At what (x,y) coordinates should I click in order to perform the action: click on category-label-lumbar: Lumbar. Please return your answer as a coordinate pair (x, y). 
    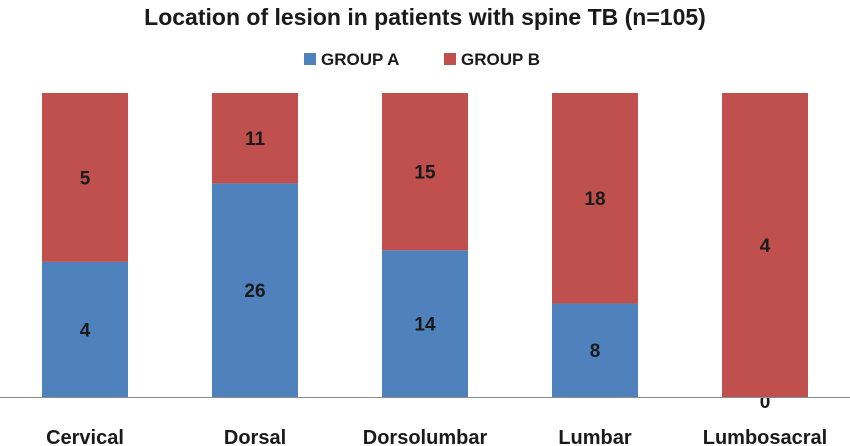
    Looking at the image, I should click on (595, 436).